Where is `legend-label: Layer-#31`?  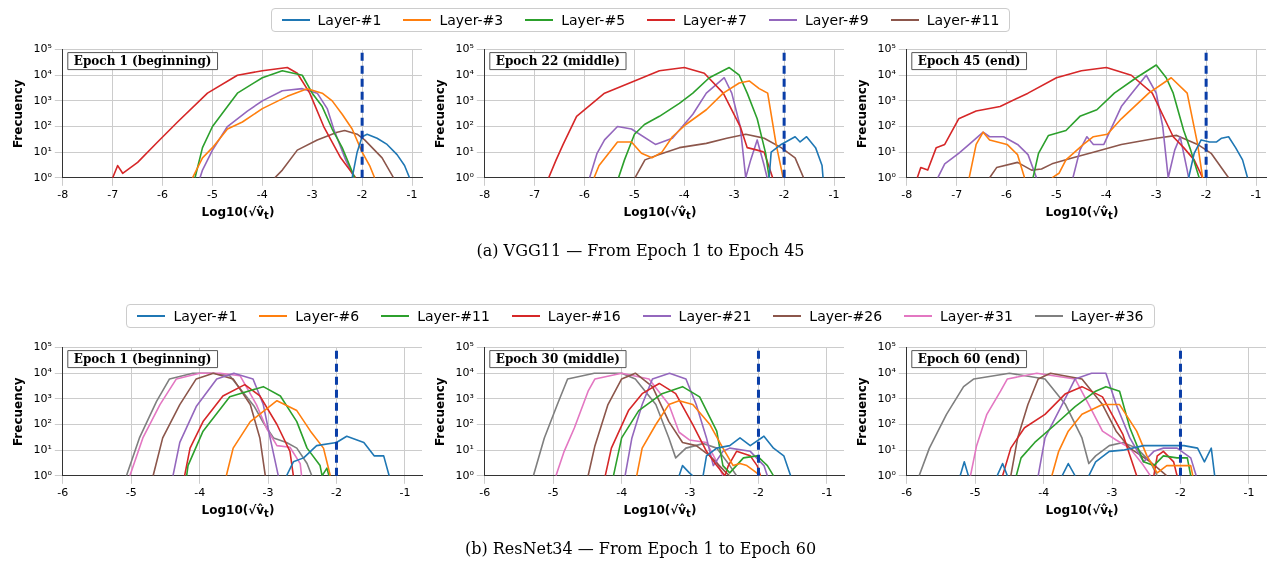
legend-label: Layer-#31 is located at coordinates (976, 316).